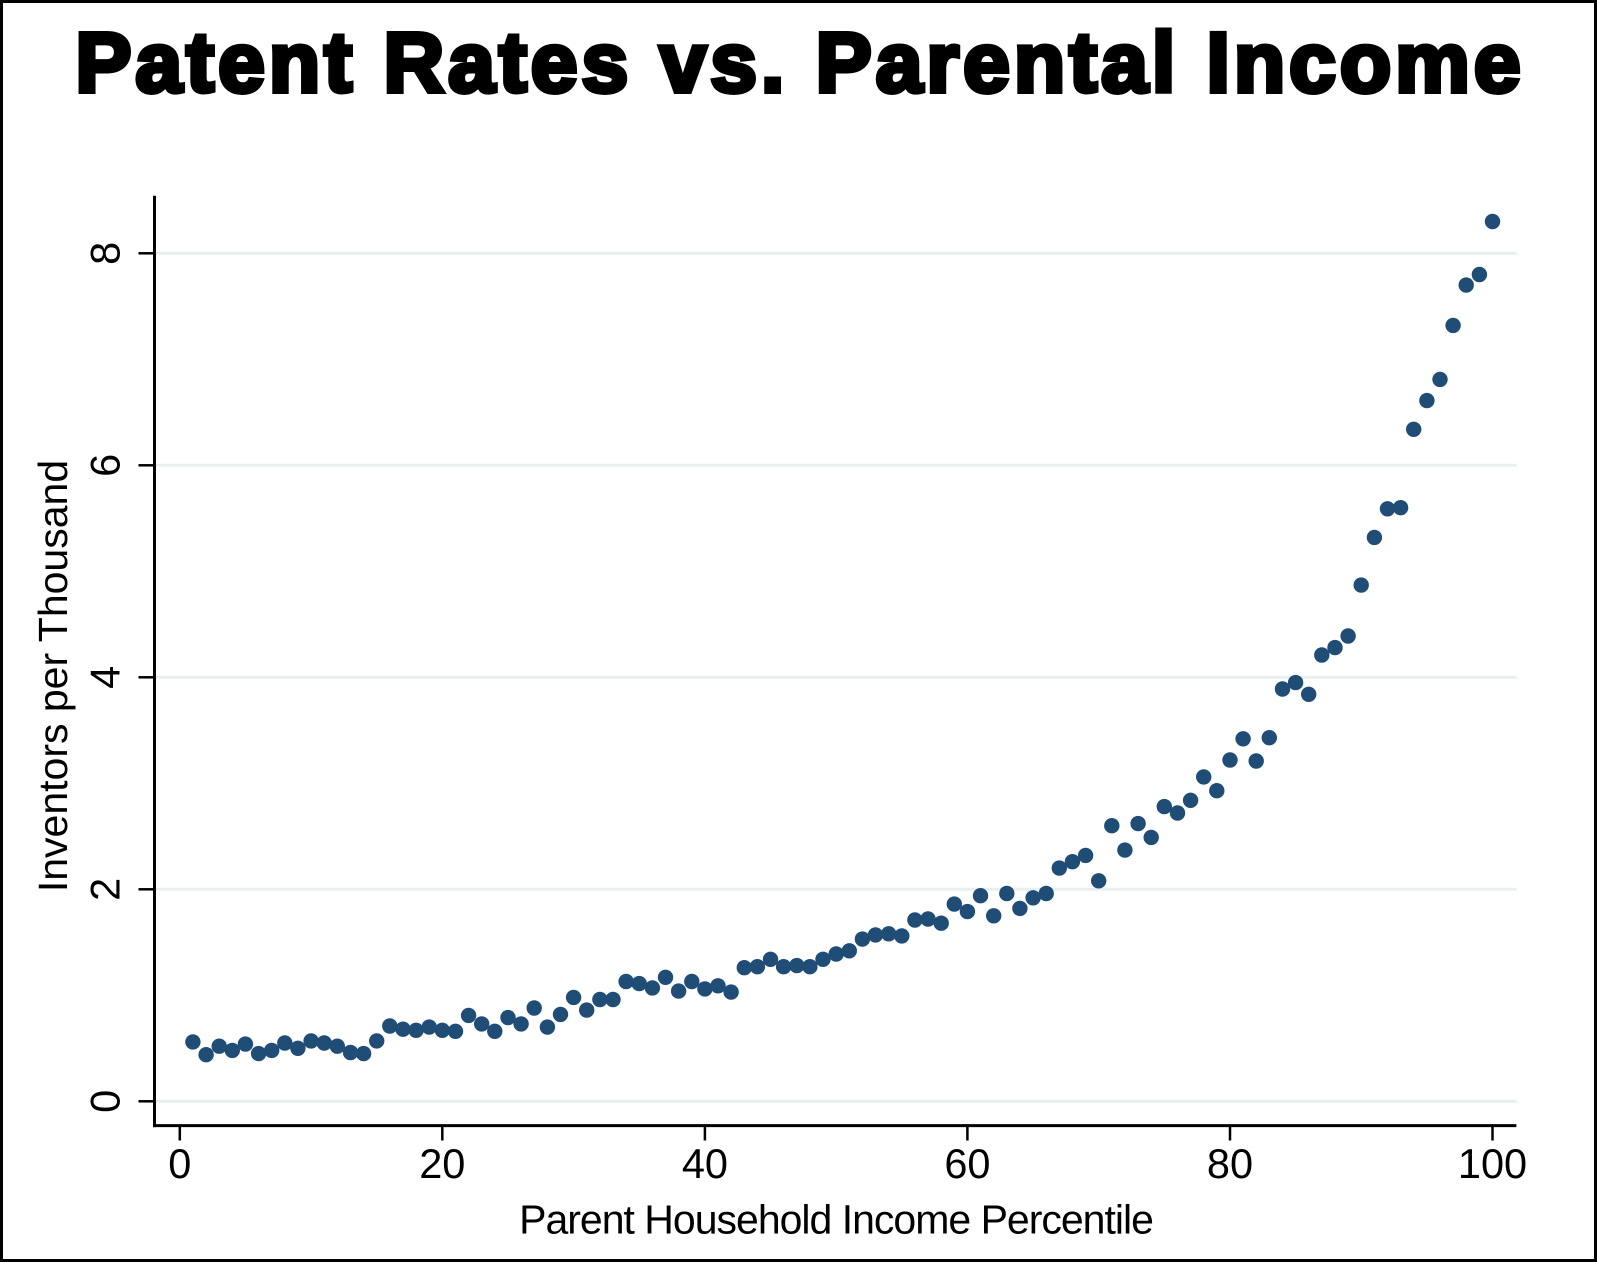  I want to click on svg-text:Parent Household Income Percen: Parent Household Income Percentile, so click(836, 1219).